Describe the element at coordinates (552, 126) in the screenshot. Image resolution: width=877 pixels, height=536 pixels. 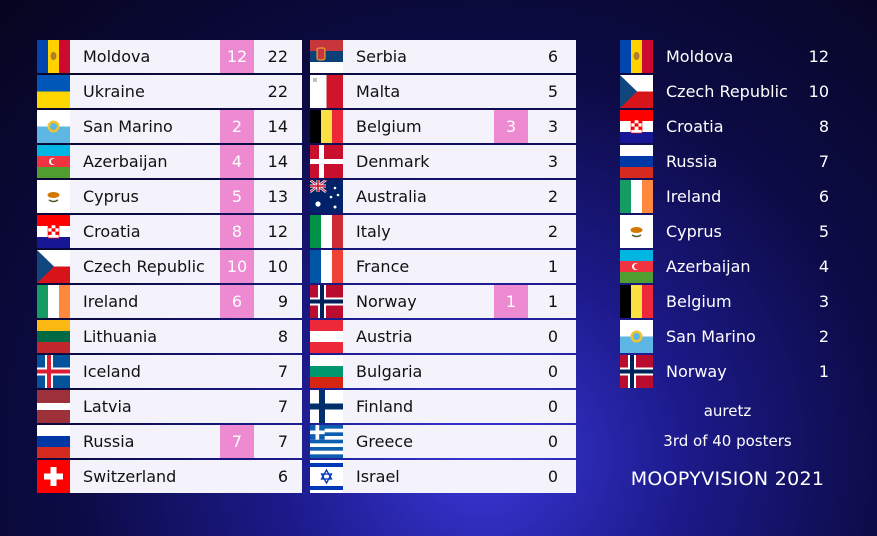
I see `total-points: 3` at that location.